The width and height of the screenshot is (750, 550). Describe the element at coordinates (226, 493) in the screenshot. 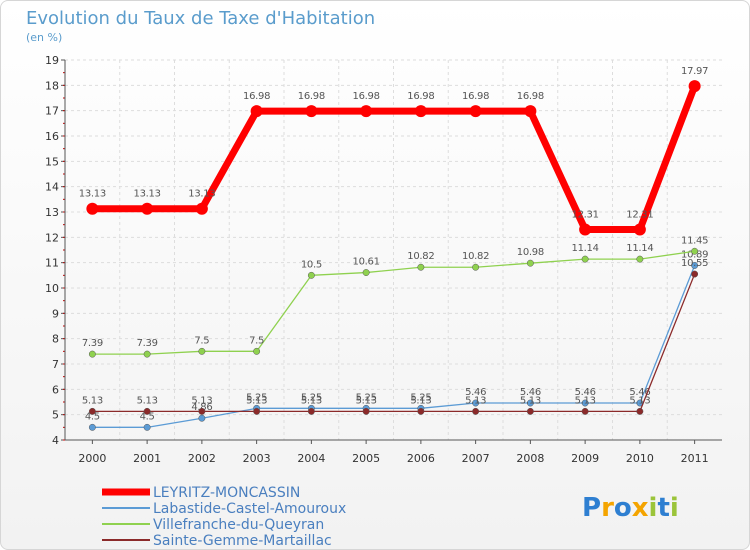

I see `legend-label-leyritz-moncassin: LEYRITZ-MONCASSIN` at that location.